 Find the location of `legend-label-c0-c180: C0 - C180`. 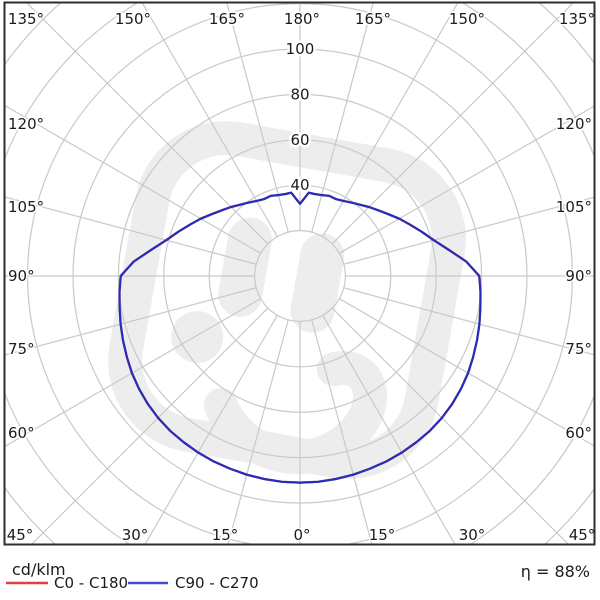

legend-label-c0-c180: C0 - C180 is located at coordinates (91, 583).